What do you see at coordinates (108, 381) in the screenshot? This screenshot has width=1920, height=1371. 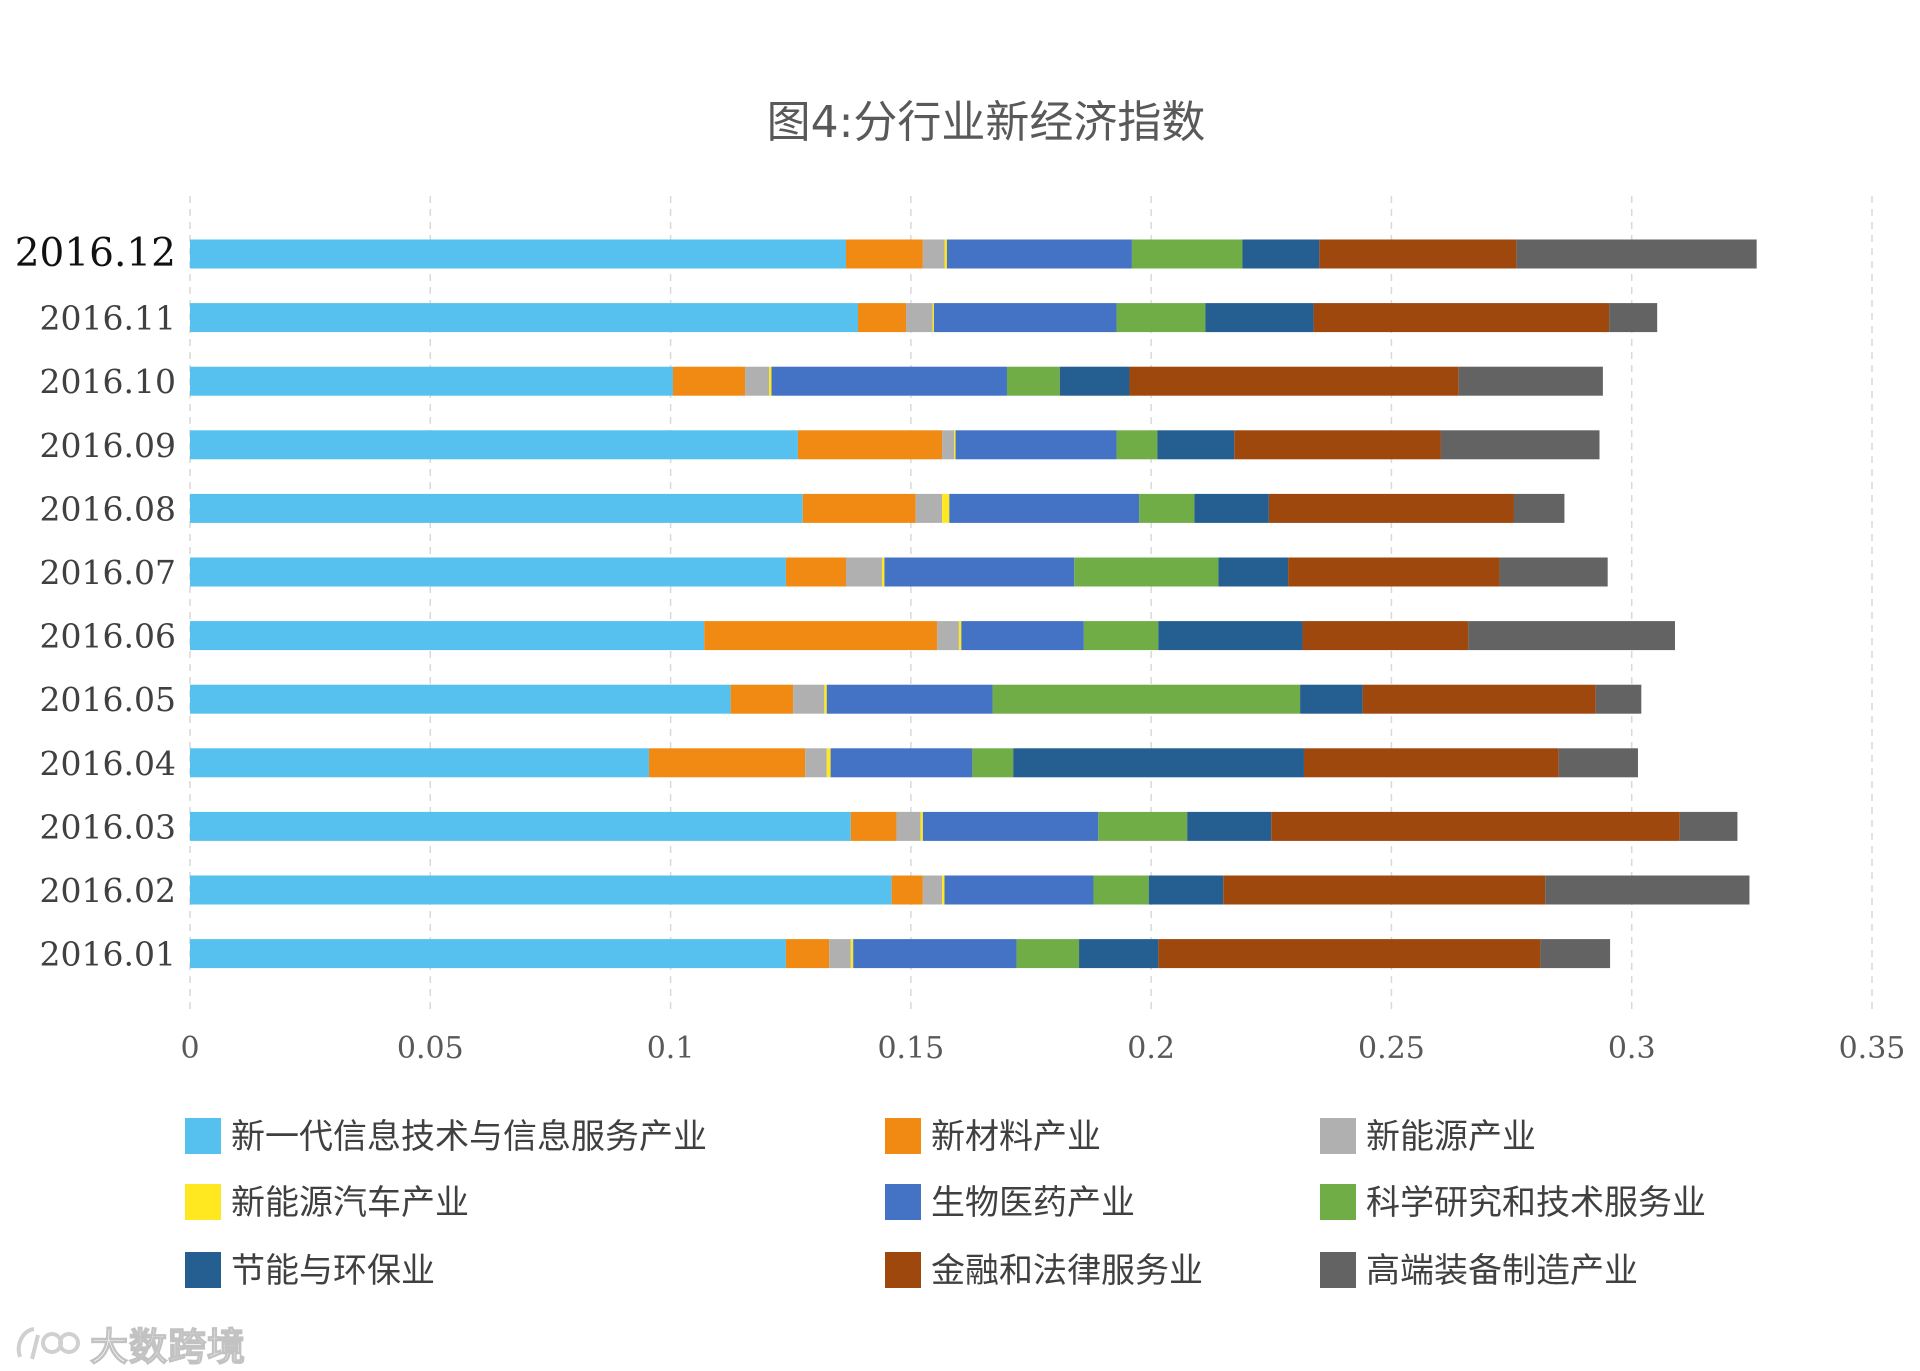 I see `y-label-2016-10: 2016.10` at bounding box center [108, 381].